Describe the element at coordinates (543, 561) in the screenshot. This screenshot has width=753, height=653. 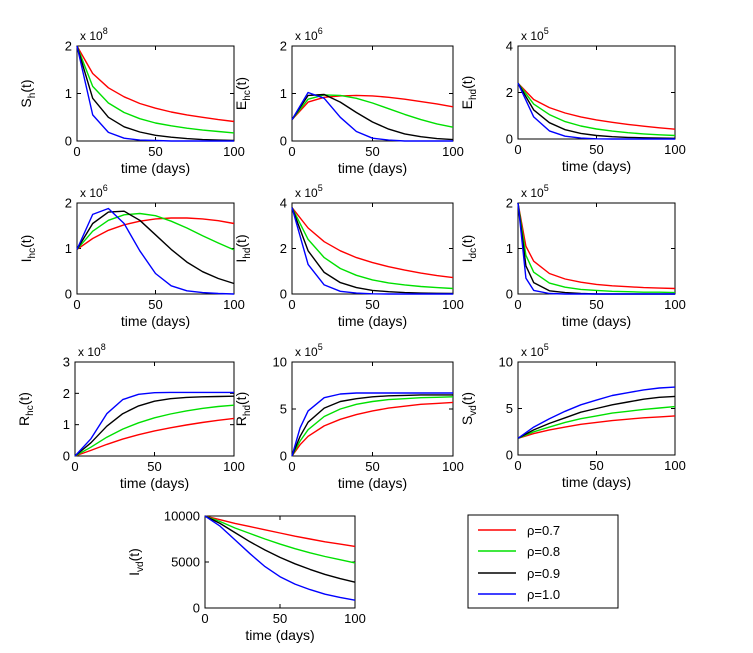
I see `legend: ρ=0.7 ρ=0.8 ρ=0.9 ρ=1.0` at that location.